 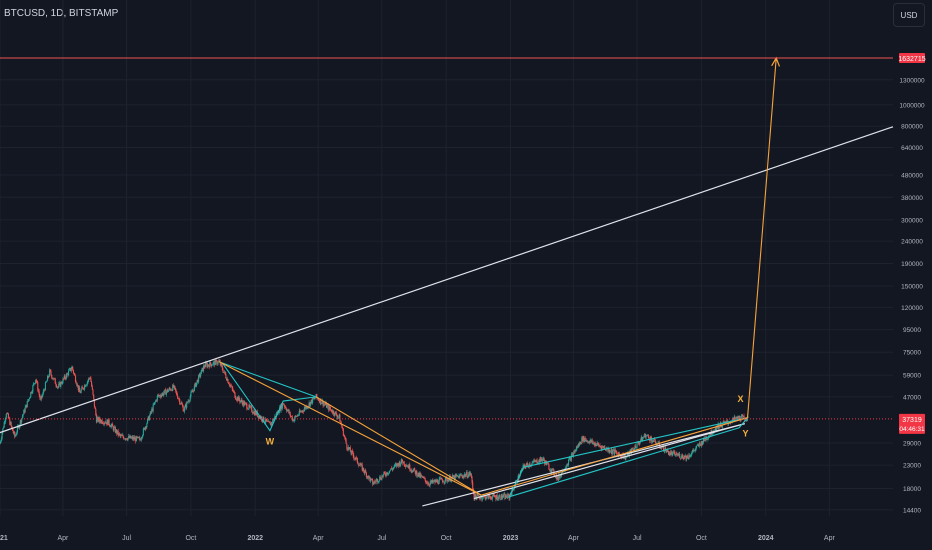 I want to click on y-tick-label: 1000000, so click(x=912, y=105).